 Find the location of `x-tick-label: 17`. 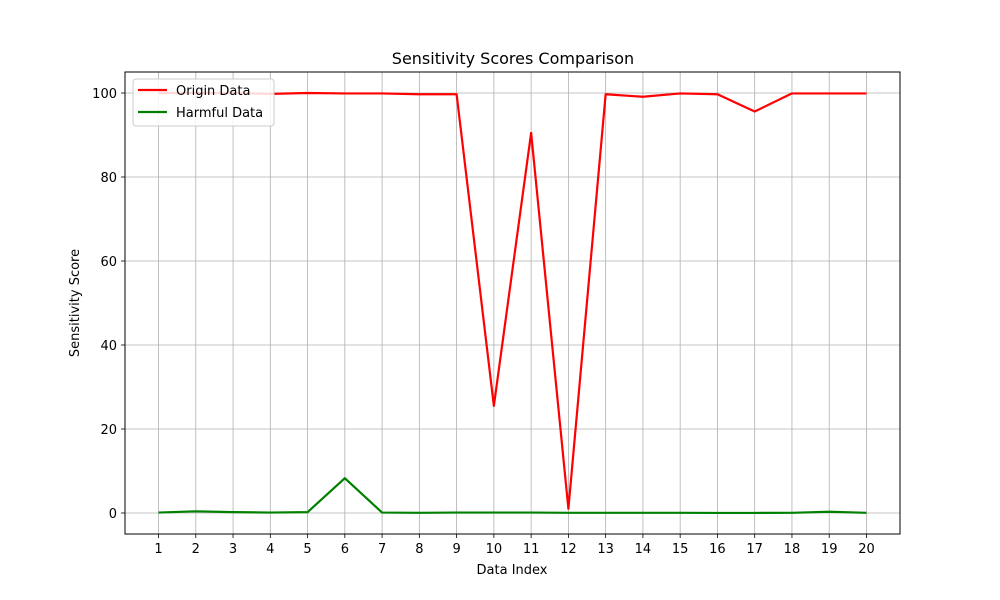

x-tick-label: 17 is located at coordinates (754, 549).